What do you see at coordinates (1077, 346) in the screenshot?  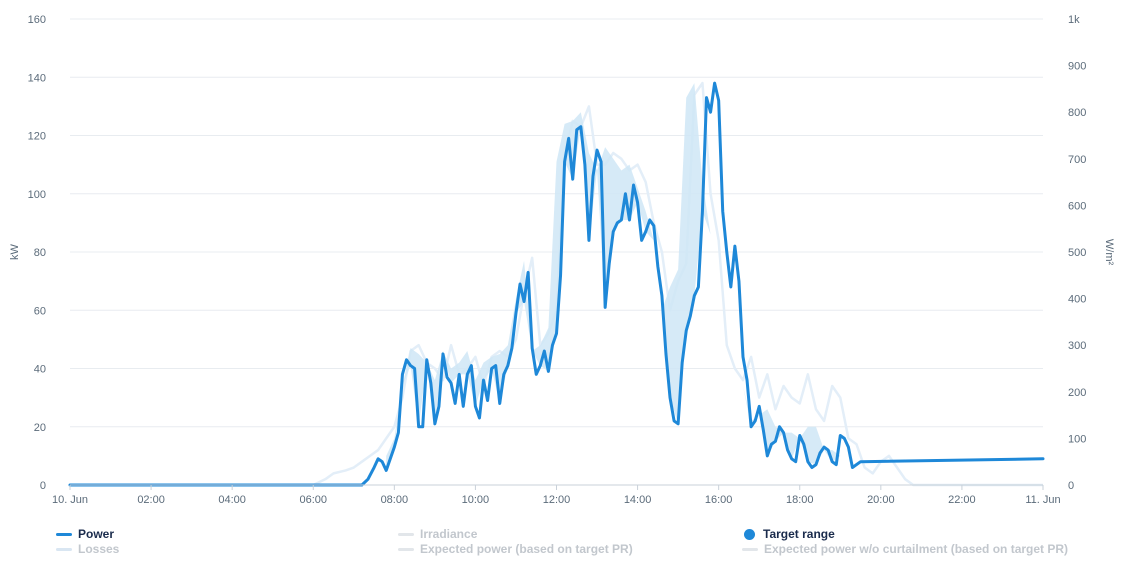 I see `y-right-tick-label: 300` at bounding box center [1077, 346].